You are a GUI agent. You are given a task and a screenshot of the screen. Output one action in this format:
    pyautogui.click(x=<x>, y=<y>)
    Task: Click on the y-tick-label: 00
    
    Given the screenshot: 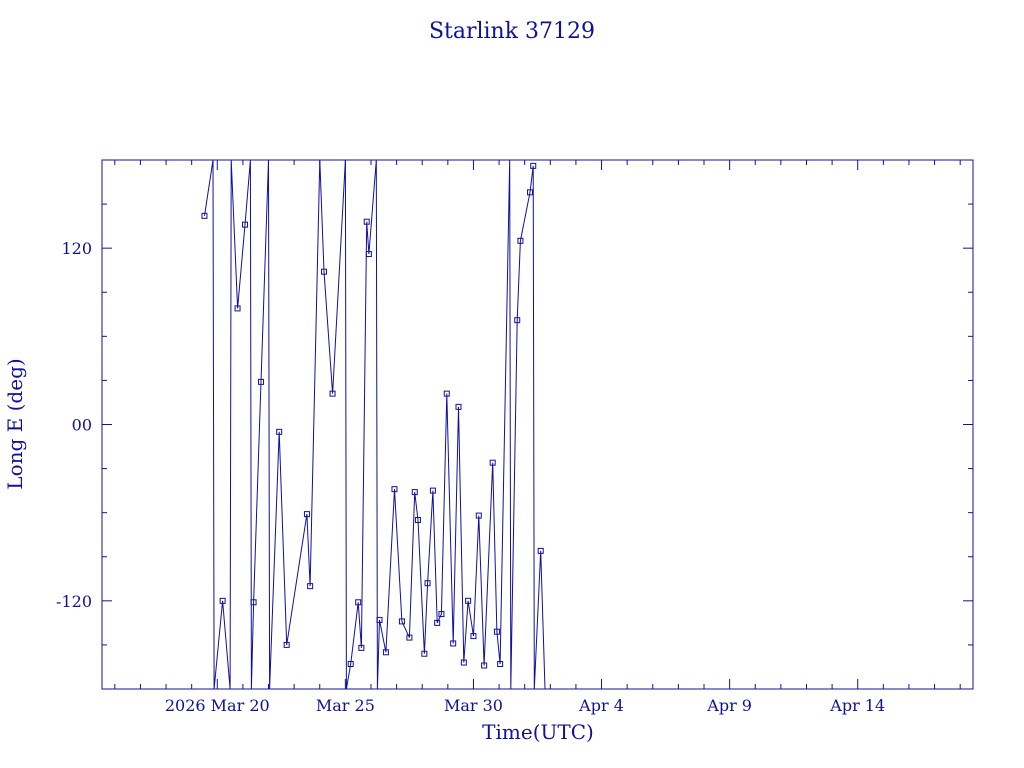 What is the action you would take?
    pyautogui.click(x=82, y=425)
    